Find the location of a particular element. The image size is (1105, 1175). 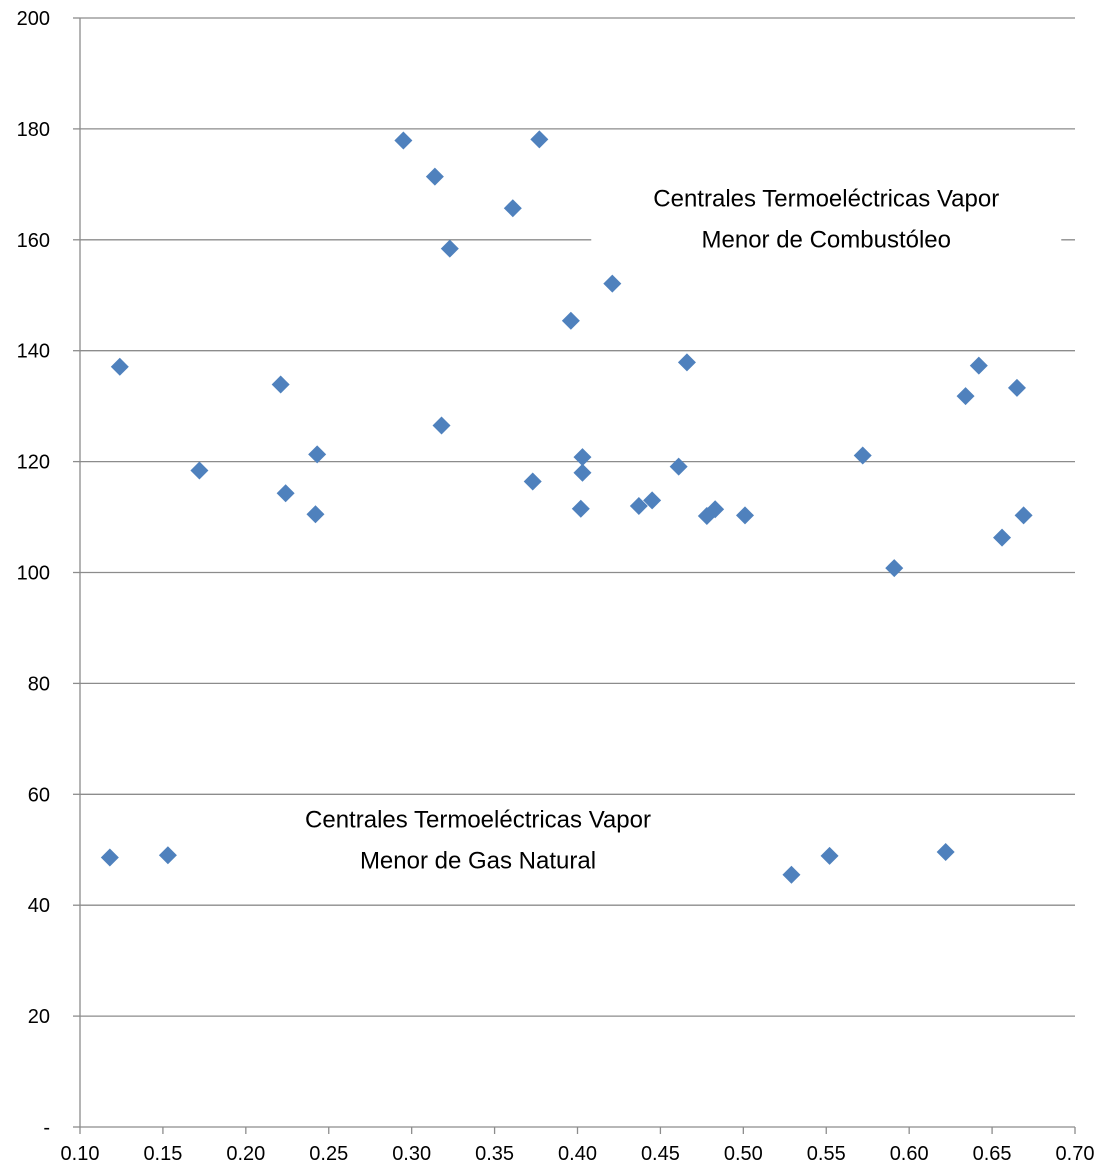

x-tick-label: 0.30 is located at coordinates (411, 1154).